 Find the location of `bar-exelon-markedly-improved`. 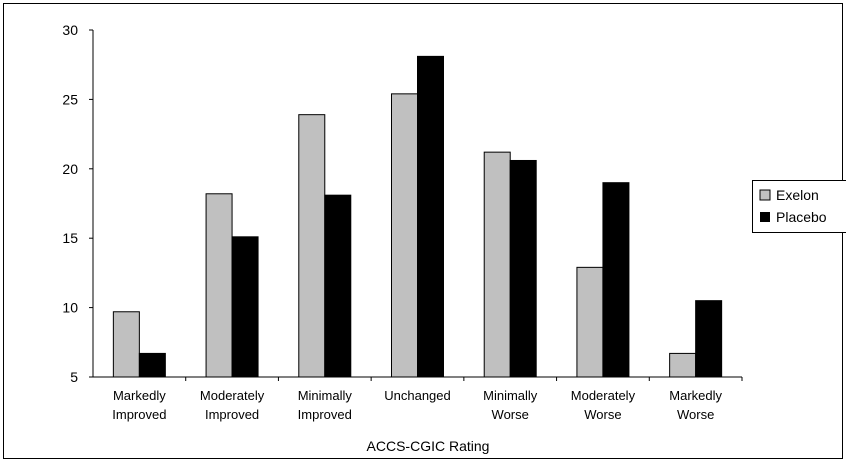

bar-exelon-markedly-improved is located at coordinates (126, 344).